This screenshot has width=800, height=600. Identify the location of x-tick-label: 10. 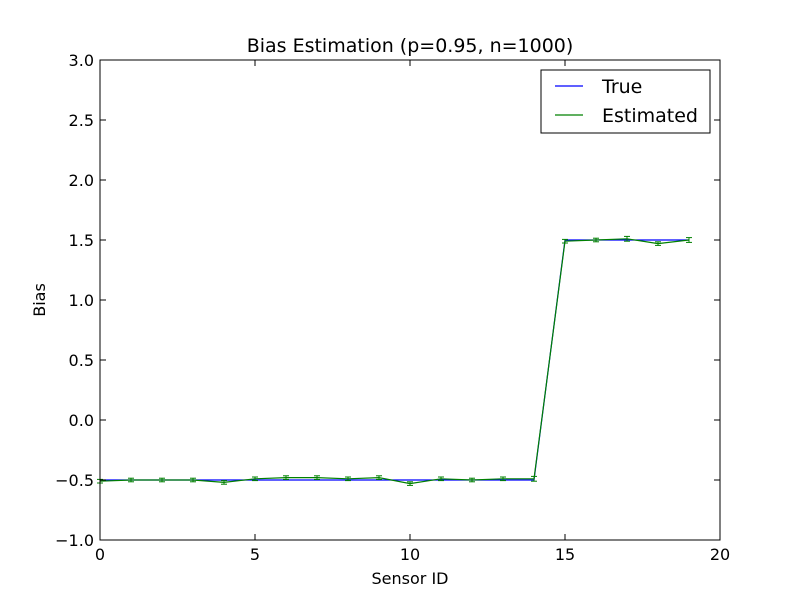
(410, 554).